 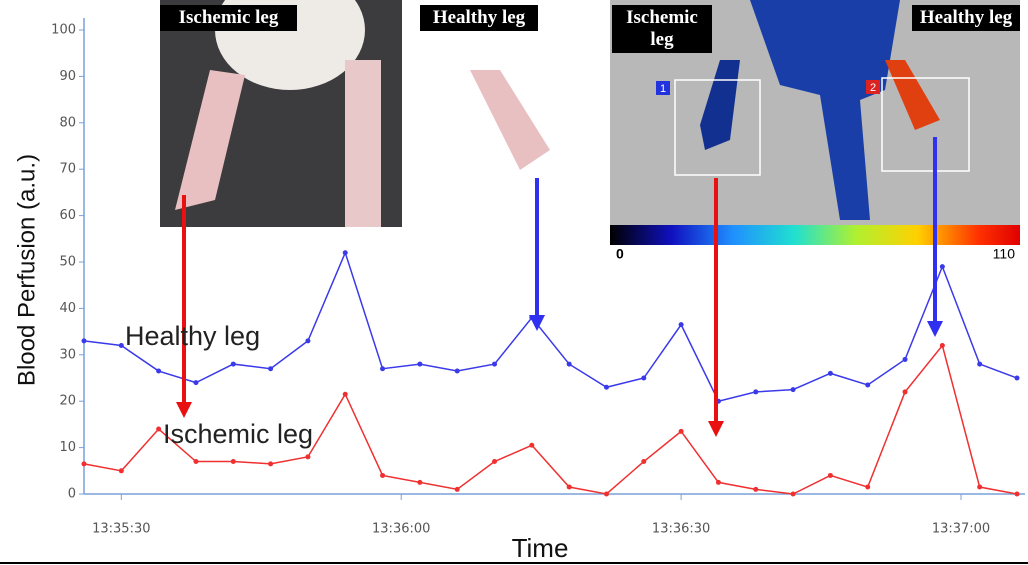 I want to click on x-tick-label: 13:36:00, so click(x=401, y=529).